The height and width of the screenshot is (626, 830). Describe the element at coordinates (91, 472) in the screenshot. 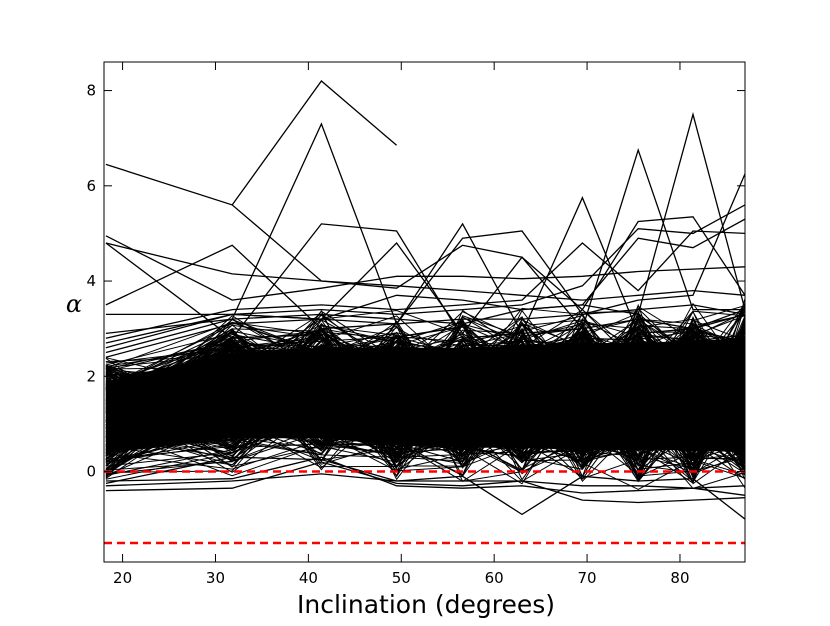

I see `y-tick-label: 0` at that location.